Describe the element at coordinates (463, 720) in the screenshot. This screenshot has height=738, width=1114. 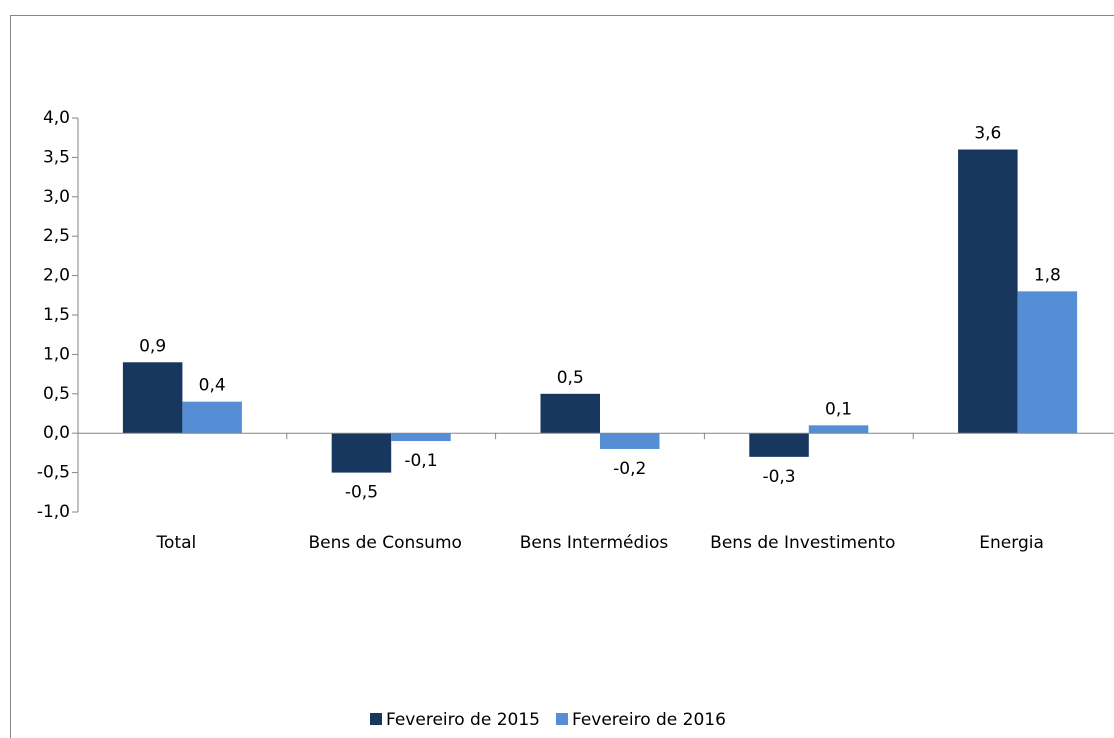
I see `legend-label: Fevereiro de 2015` at that location.